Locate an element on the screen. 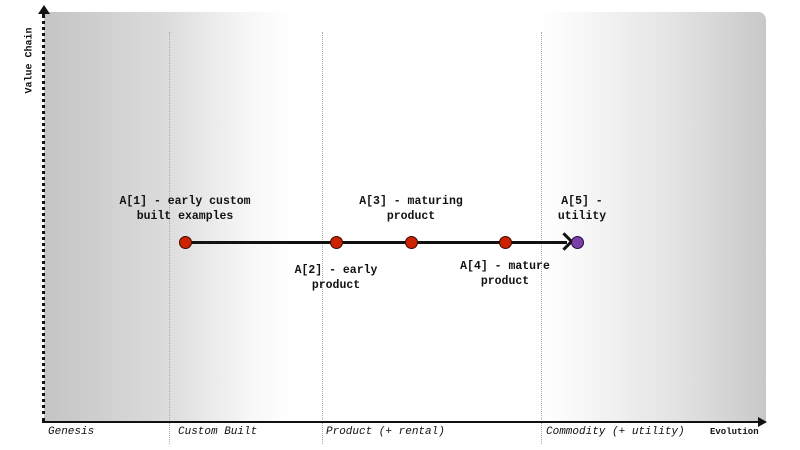 This screenshot has height=450, width=800. component-label-a5: A[5] - utility is located at coordinates (582, 209).